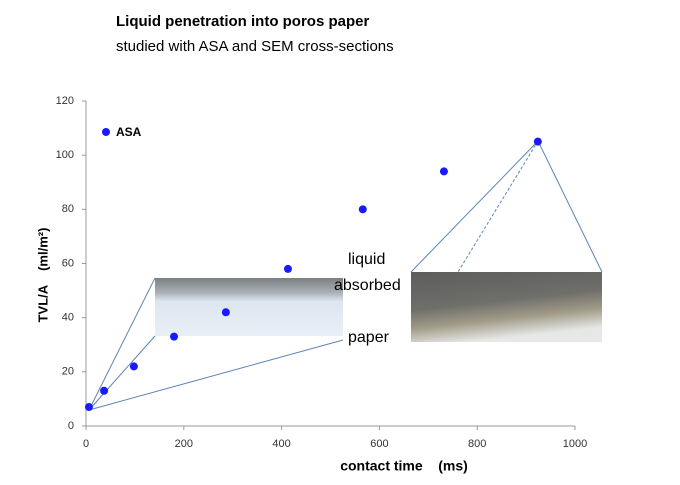 The width and height of the screenshot is (680, 485). Describe the element at coordinates (65, 155) in the screenshot. I see `y-tick-label: 100` at that location.